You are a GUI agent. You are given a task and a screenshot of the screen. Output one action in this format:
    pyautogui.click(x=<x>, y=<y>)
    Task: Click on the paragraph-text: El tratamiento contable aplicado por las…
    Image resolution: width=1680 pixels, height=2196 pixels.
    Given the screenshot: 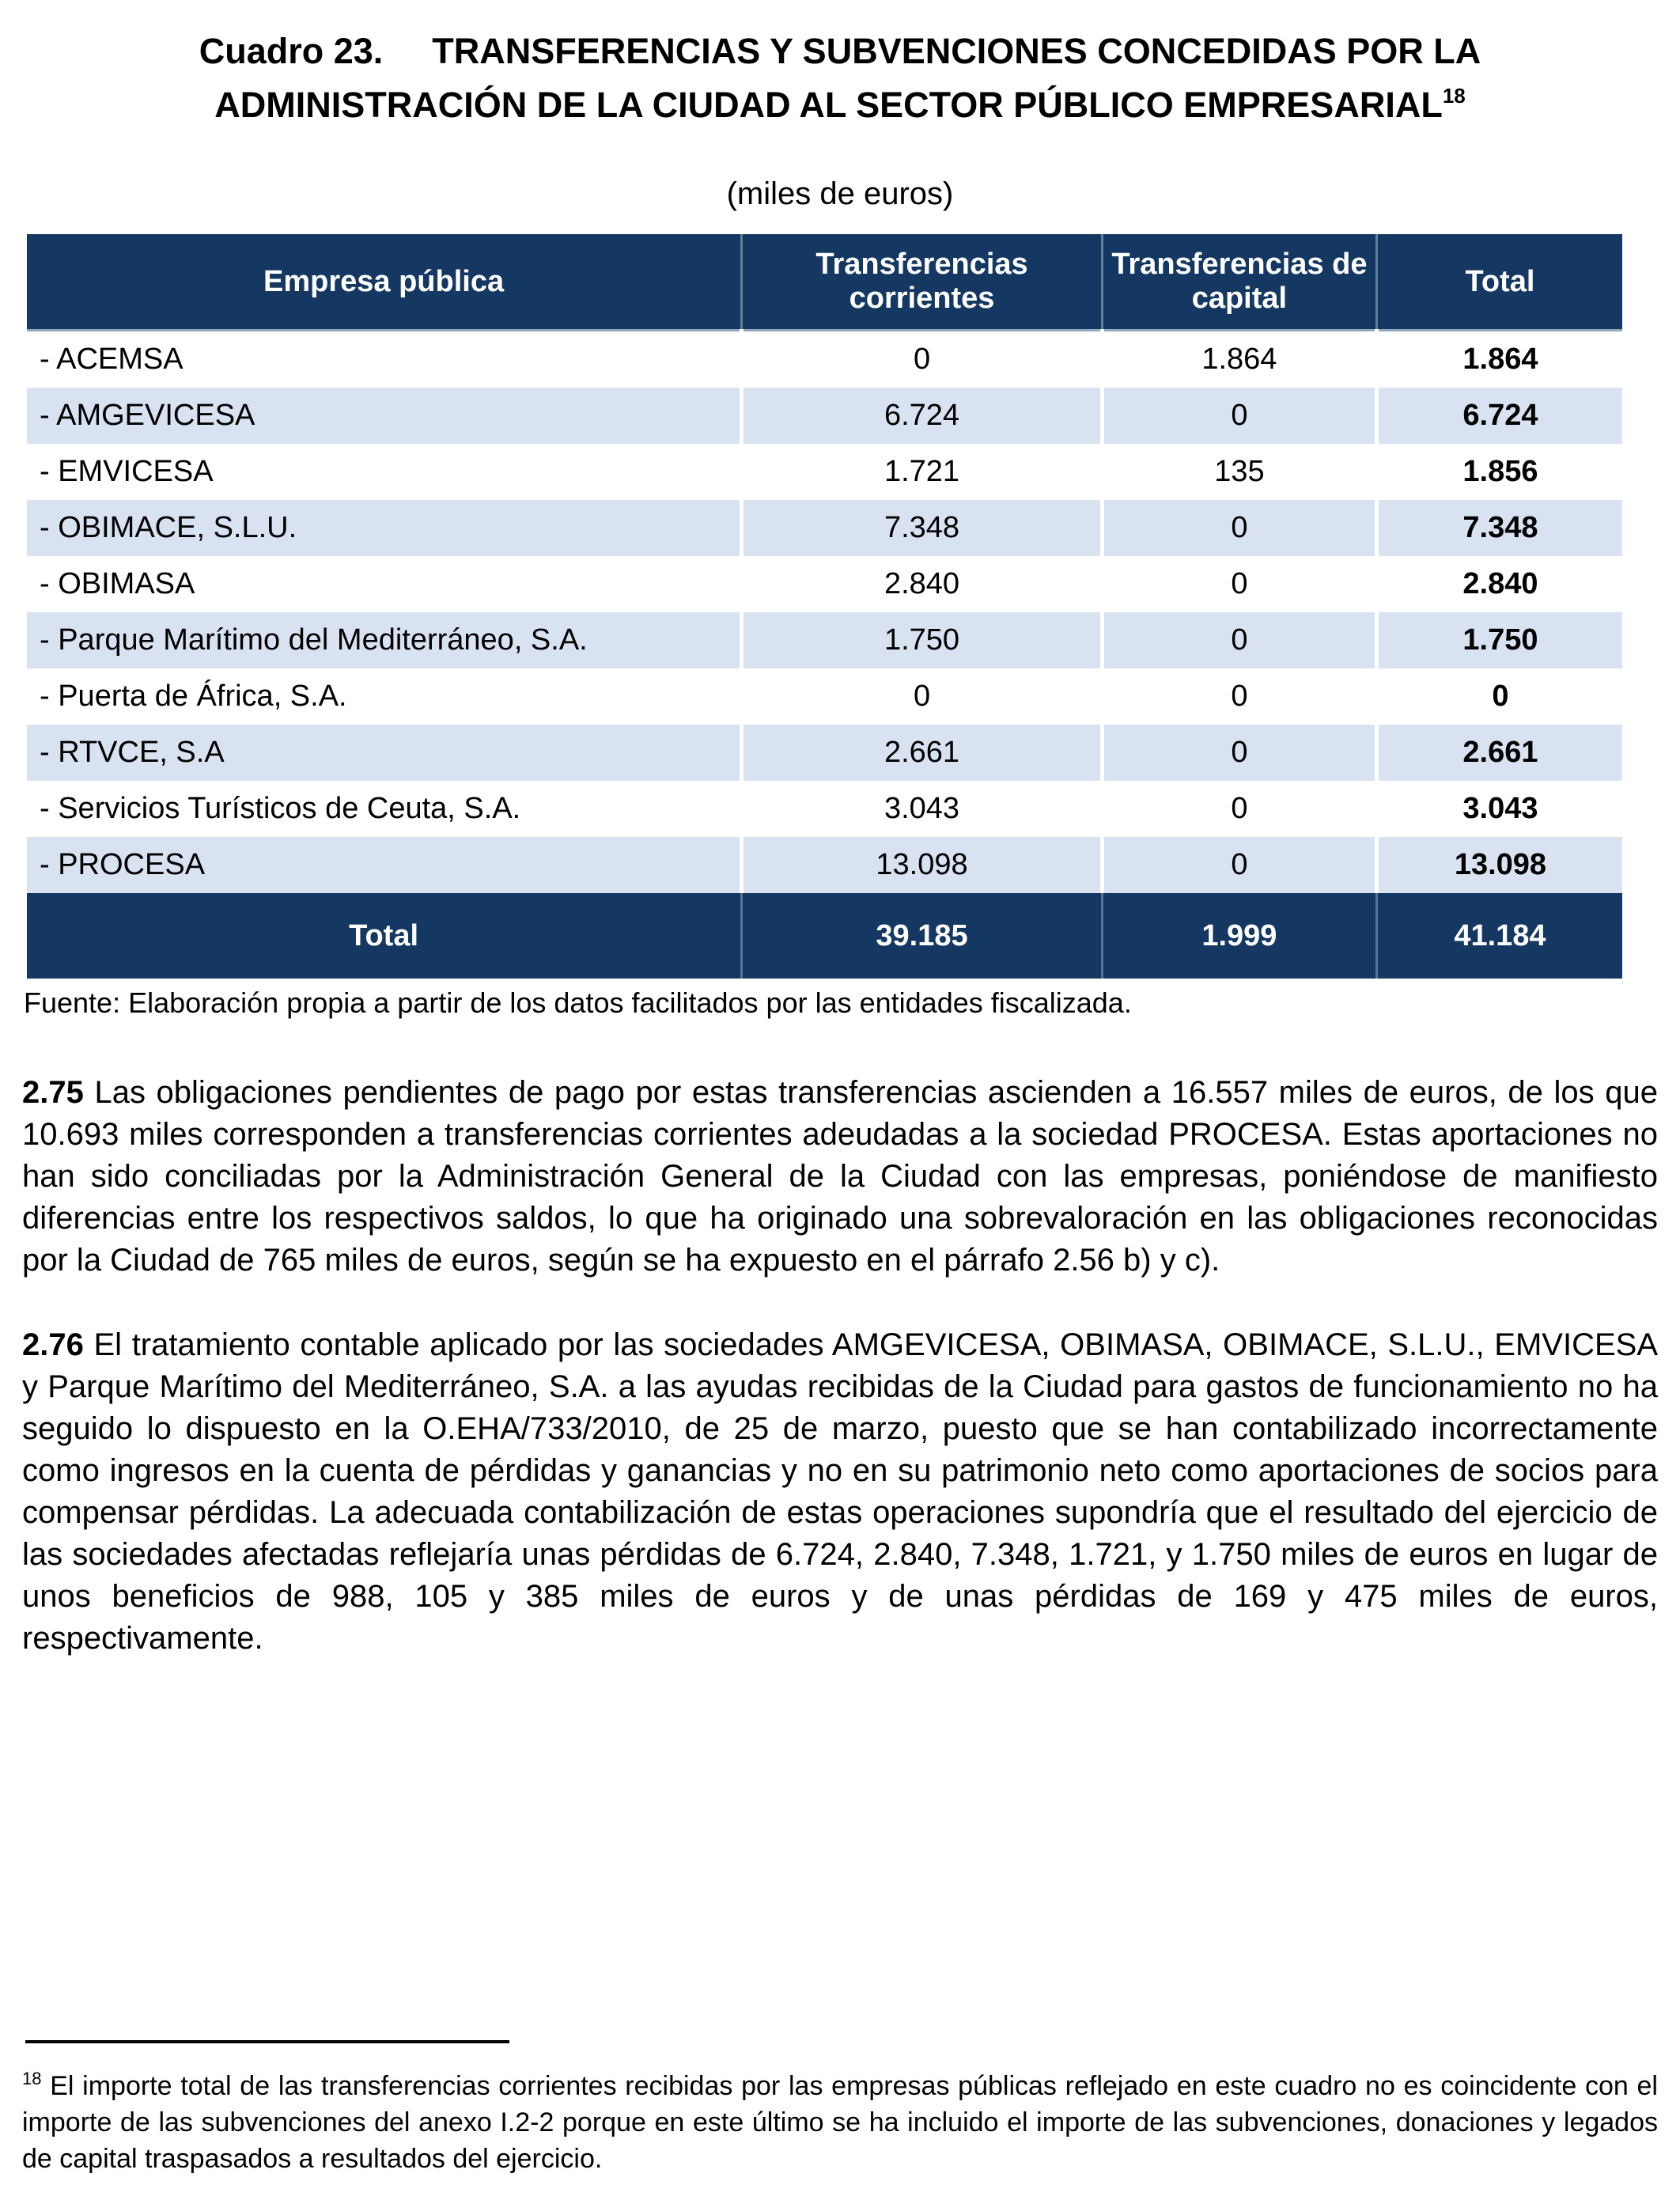 What is the action you would take?
    pyautogui.click(x=840, y=1491)
    